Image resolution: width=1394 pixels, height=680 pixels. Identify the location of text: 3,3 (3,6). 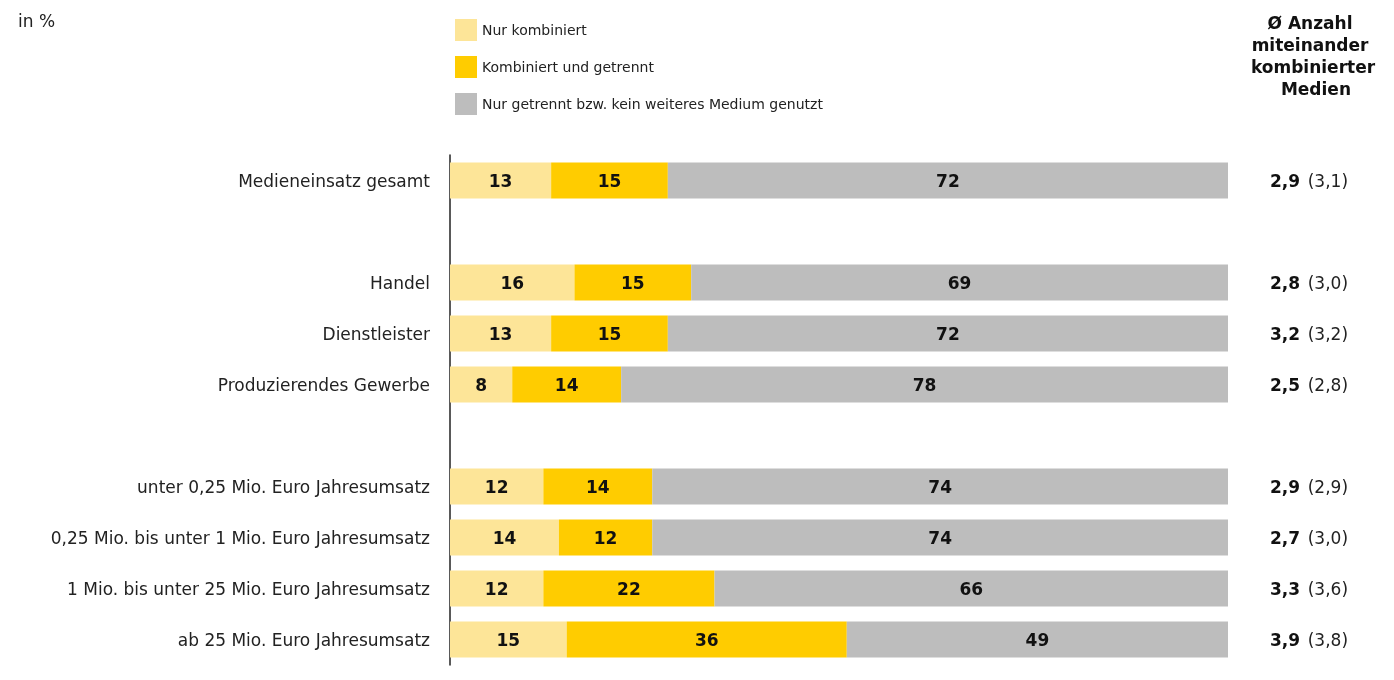
(1309, 588).